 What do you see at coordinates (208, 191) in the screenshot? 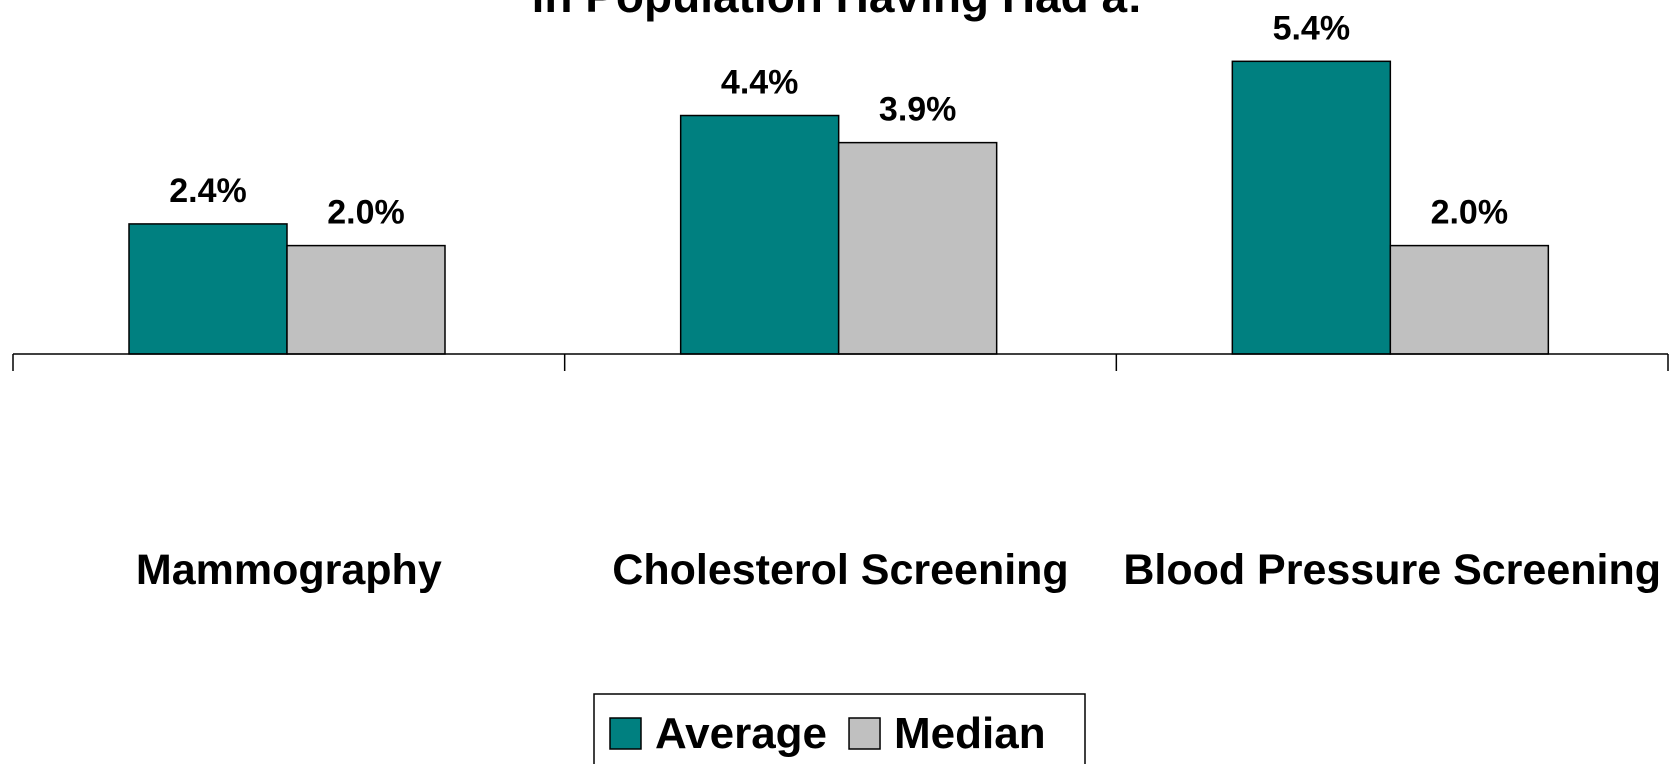
I see `value-label: 2.4%` at bounding box center [208, 191].